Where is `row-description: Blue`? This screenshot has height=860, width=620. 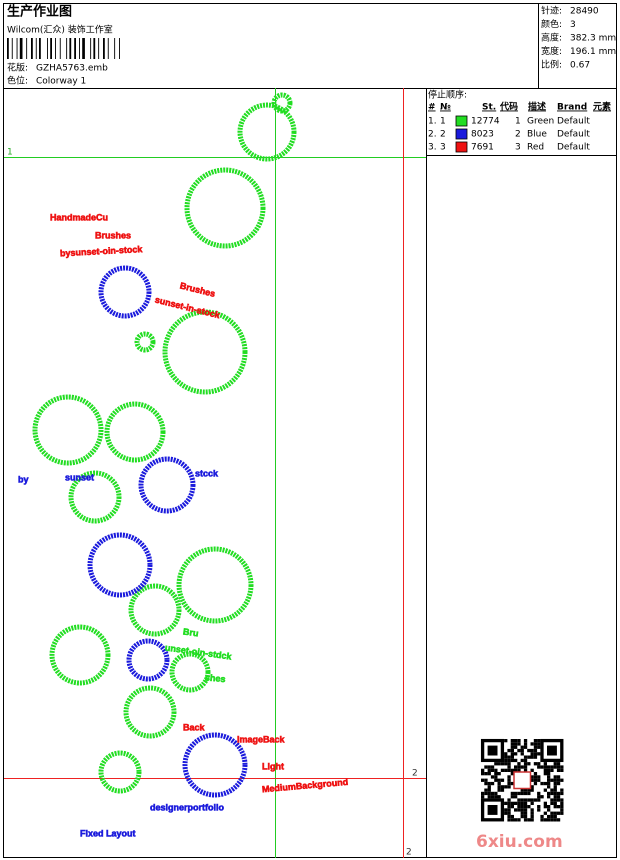
row-description: Blue is located at coordinates (537, 135).